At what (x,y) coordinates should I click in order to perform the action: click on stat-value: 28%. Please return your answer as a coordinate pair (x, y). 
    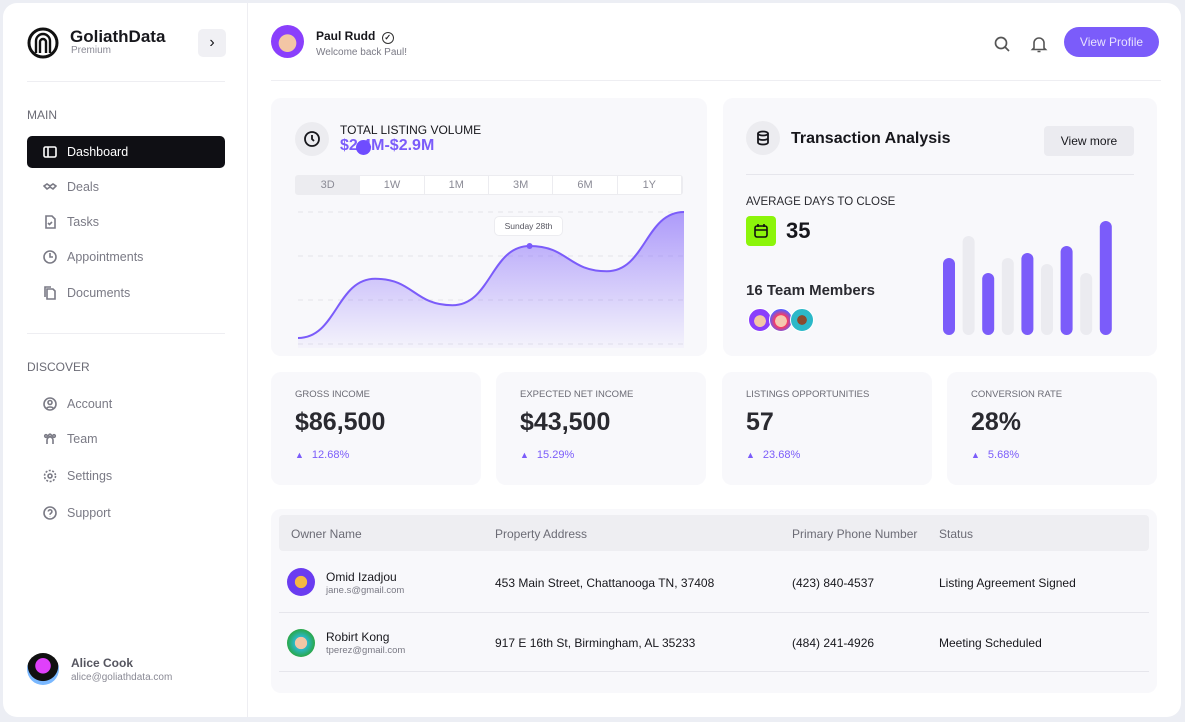
    Looking at the image, I should click on (996, 422).